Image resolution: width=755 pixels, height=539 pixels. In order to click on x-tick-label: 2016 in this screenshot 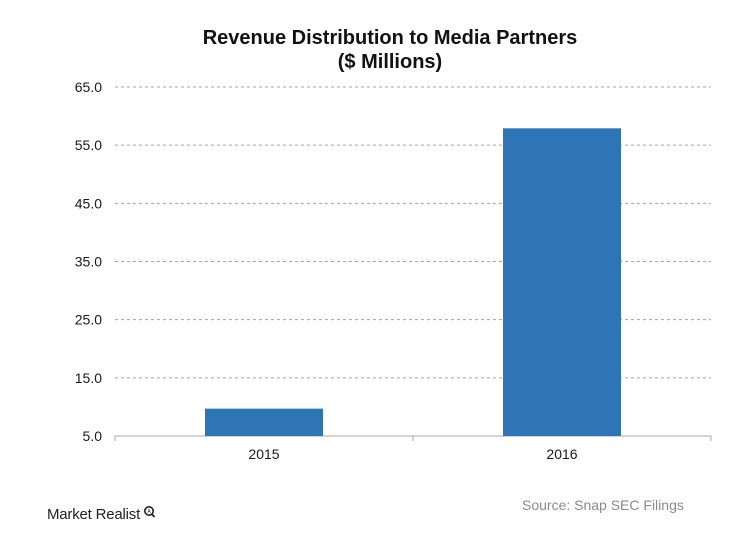, I will do `click(561, 454)`.